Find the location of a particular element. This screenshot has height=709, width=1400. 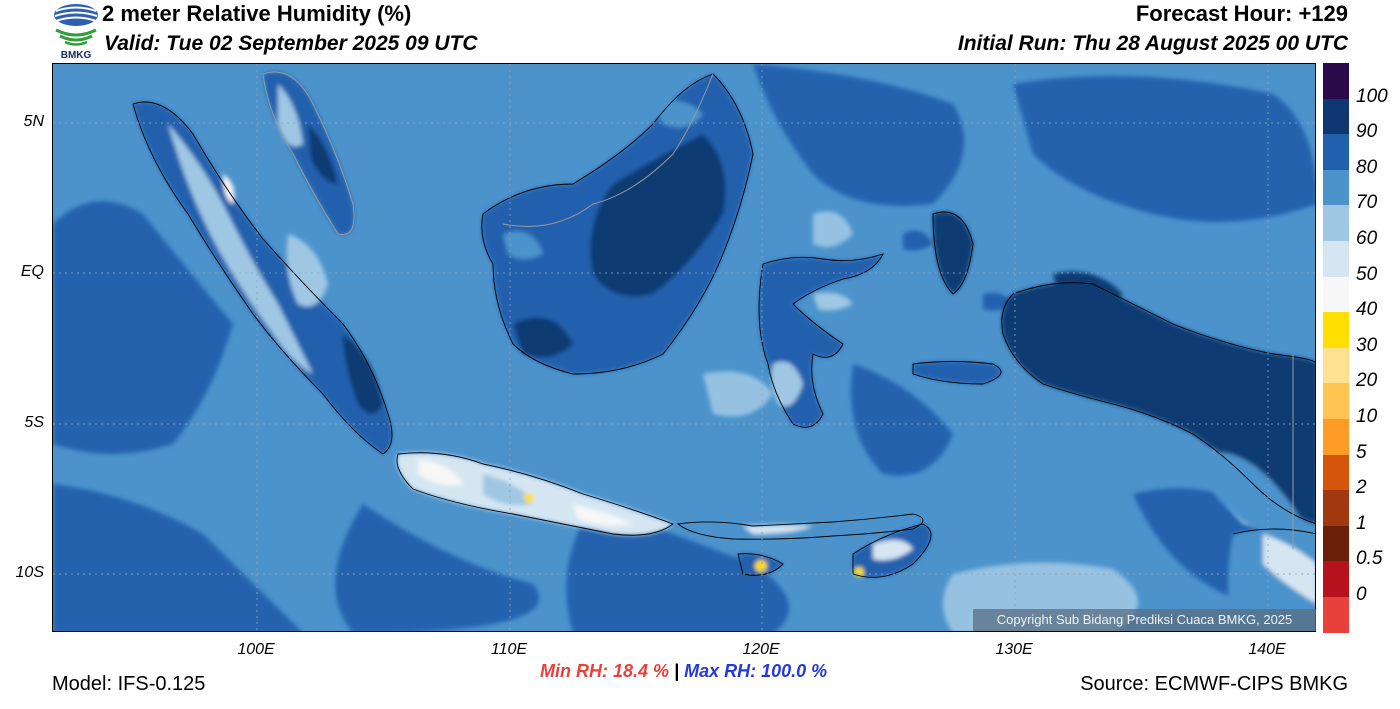

borneo-island is located at coordinates (617, 224).